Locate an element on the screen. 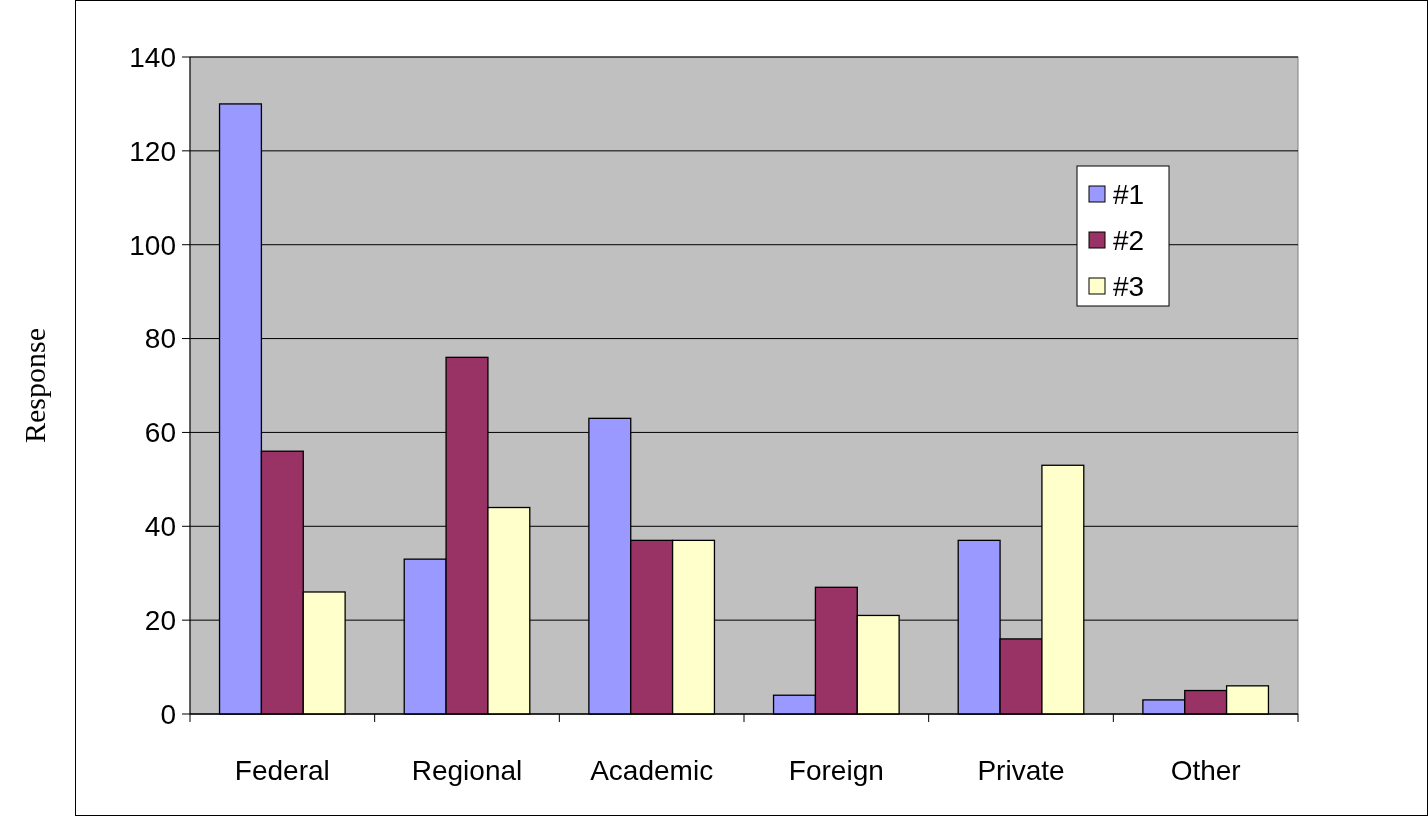 This screenshot has height=816, width=1428. x-tick-label: Academic is located at coordinates (652, 770).